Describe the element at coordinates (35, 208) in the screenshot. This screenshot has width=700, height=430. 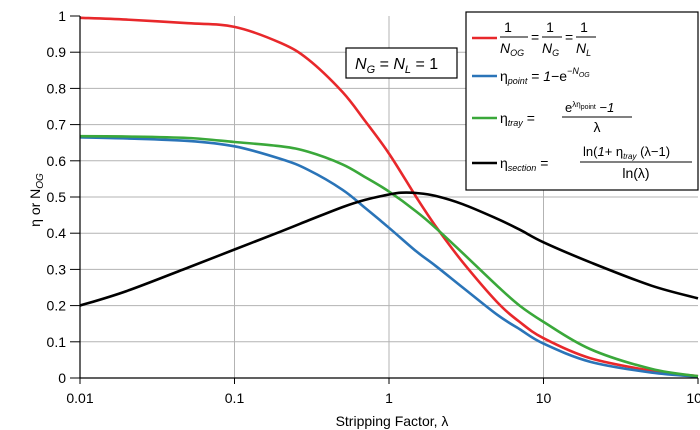
I see `y-axis-title-main: η or N` at that location.